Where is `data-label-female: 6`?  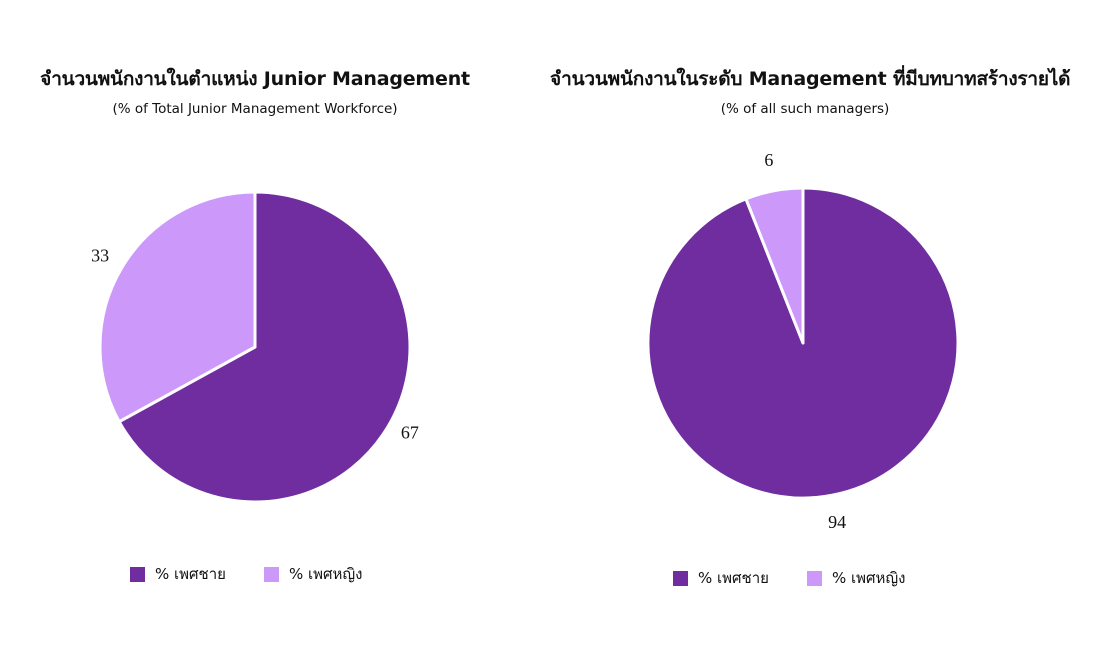
data-label-female: 6 is located at coordinates (768, 160).